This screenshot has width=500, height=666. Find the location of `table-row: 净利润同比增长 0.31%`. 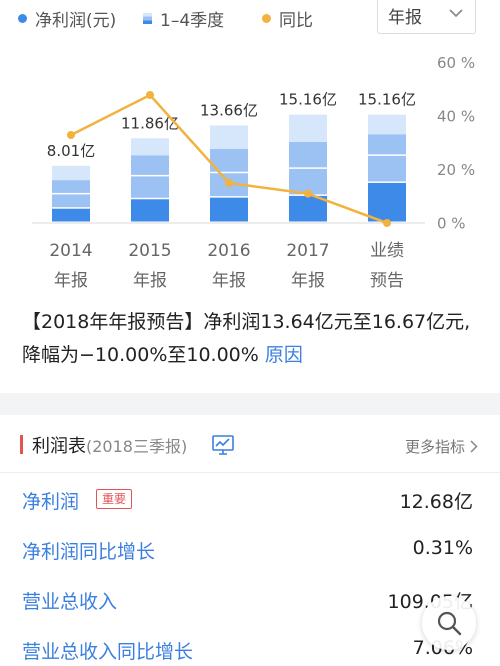

table-row: 净利润同比增长 0.31% is located at coordinates (250, 549).